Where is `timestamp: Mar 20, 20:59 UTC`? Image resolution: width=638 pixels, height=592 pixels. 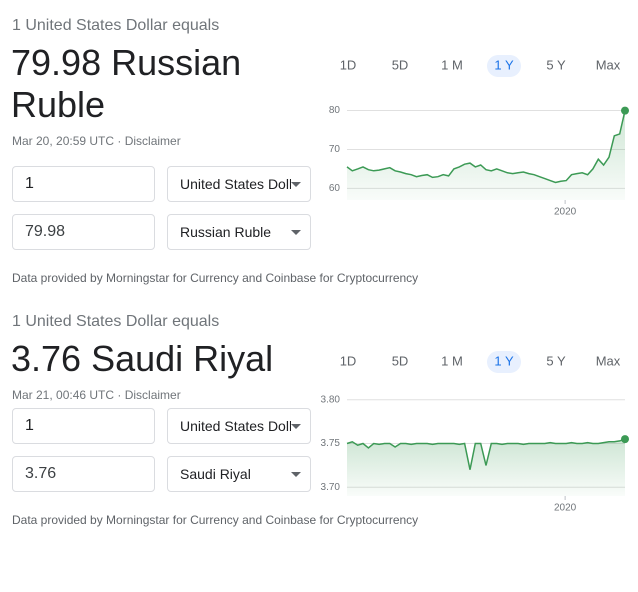
timestamp: Mar 20, 20:59 UTC is located at coordinates (63, 141).